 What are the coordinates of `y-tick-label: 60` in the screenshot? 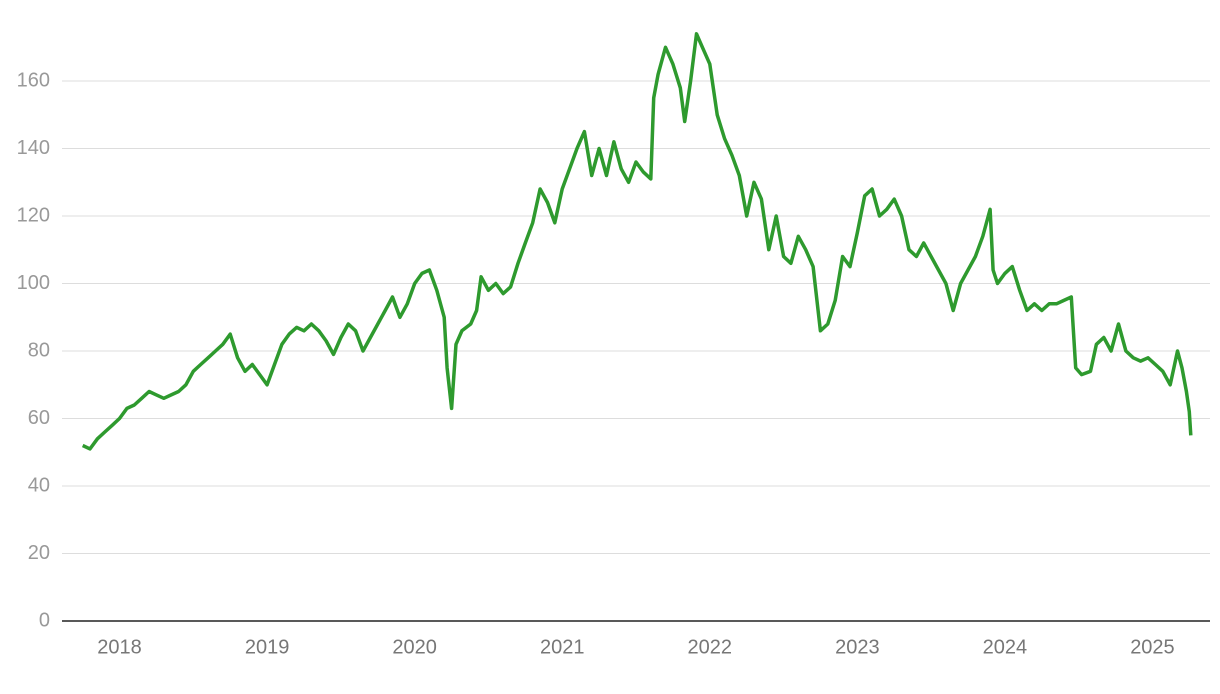 It's located at (39, 418).